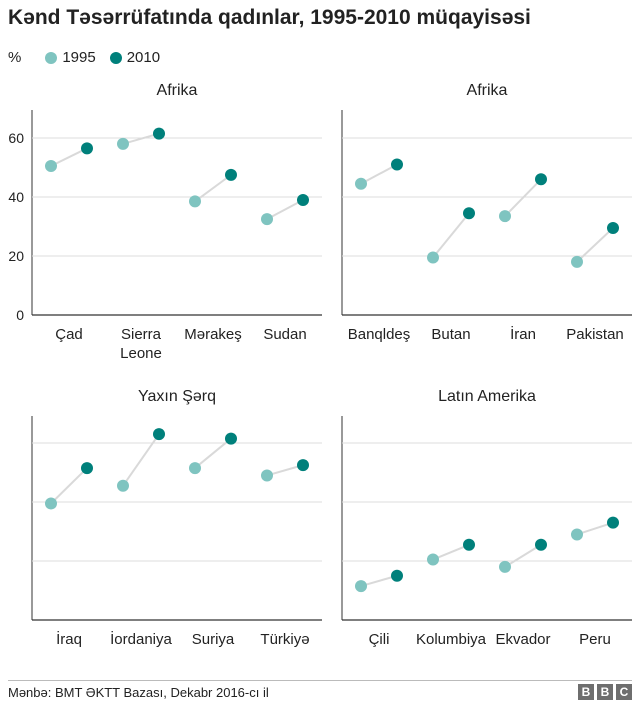  I want to click on x-tick-label: Mərakeş, so click(213, 334).